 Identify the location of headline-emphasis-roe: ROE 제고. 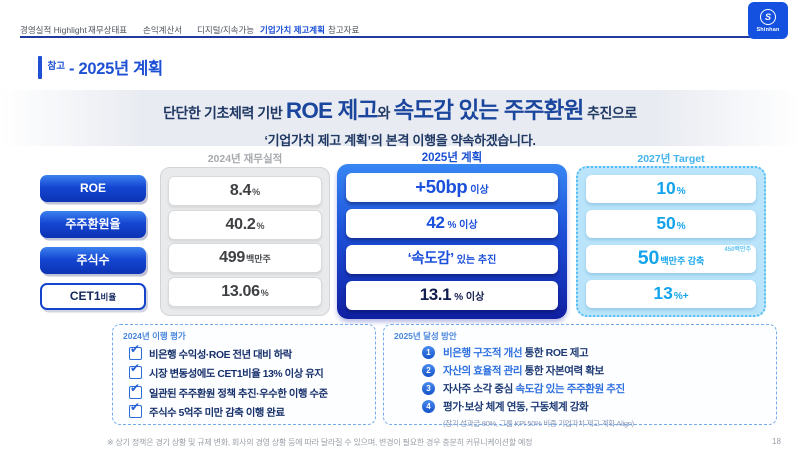
(331, 110).